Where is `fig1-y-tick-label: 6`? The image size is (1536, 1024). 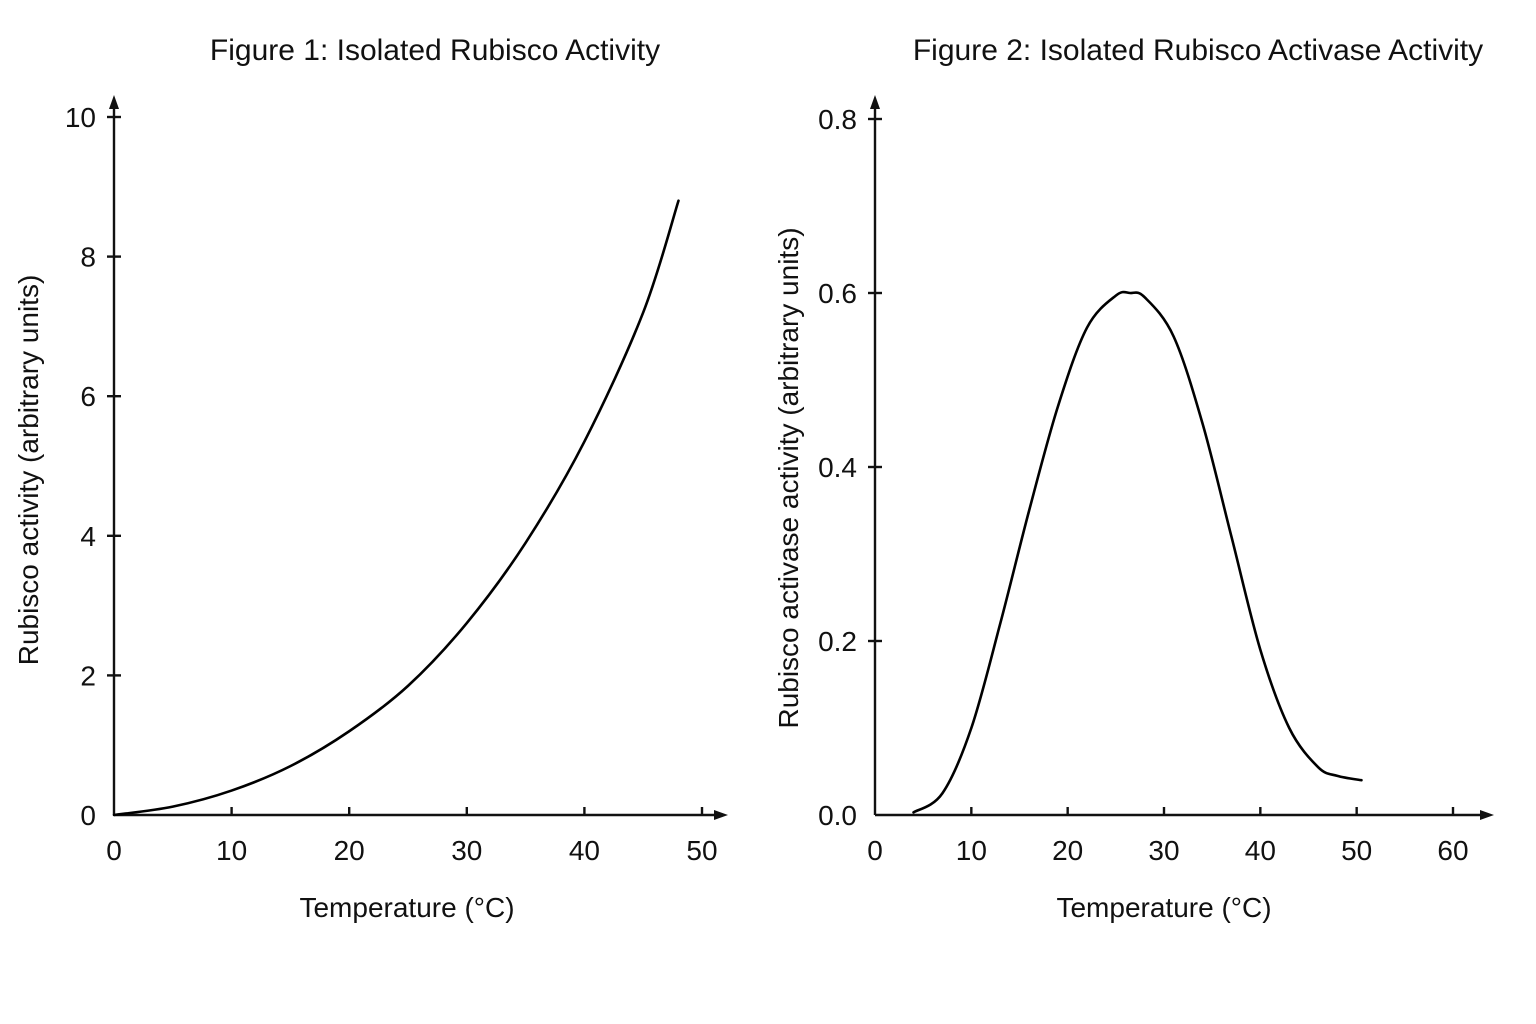 fig1-y-tick-label: 6 is located at coordinates (88, 396).